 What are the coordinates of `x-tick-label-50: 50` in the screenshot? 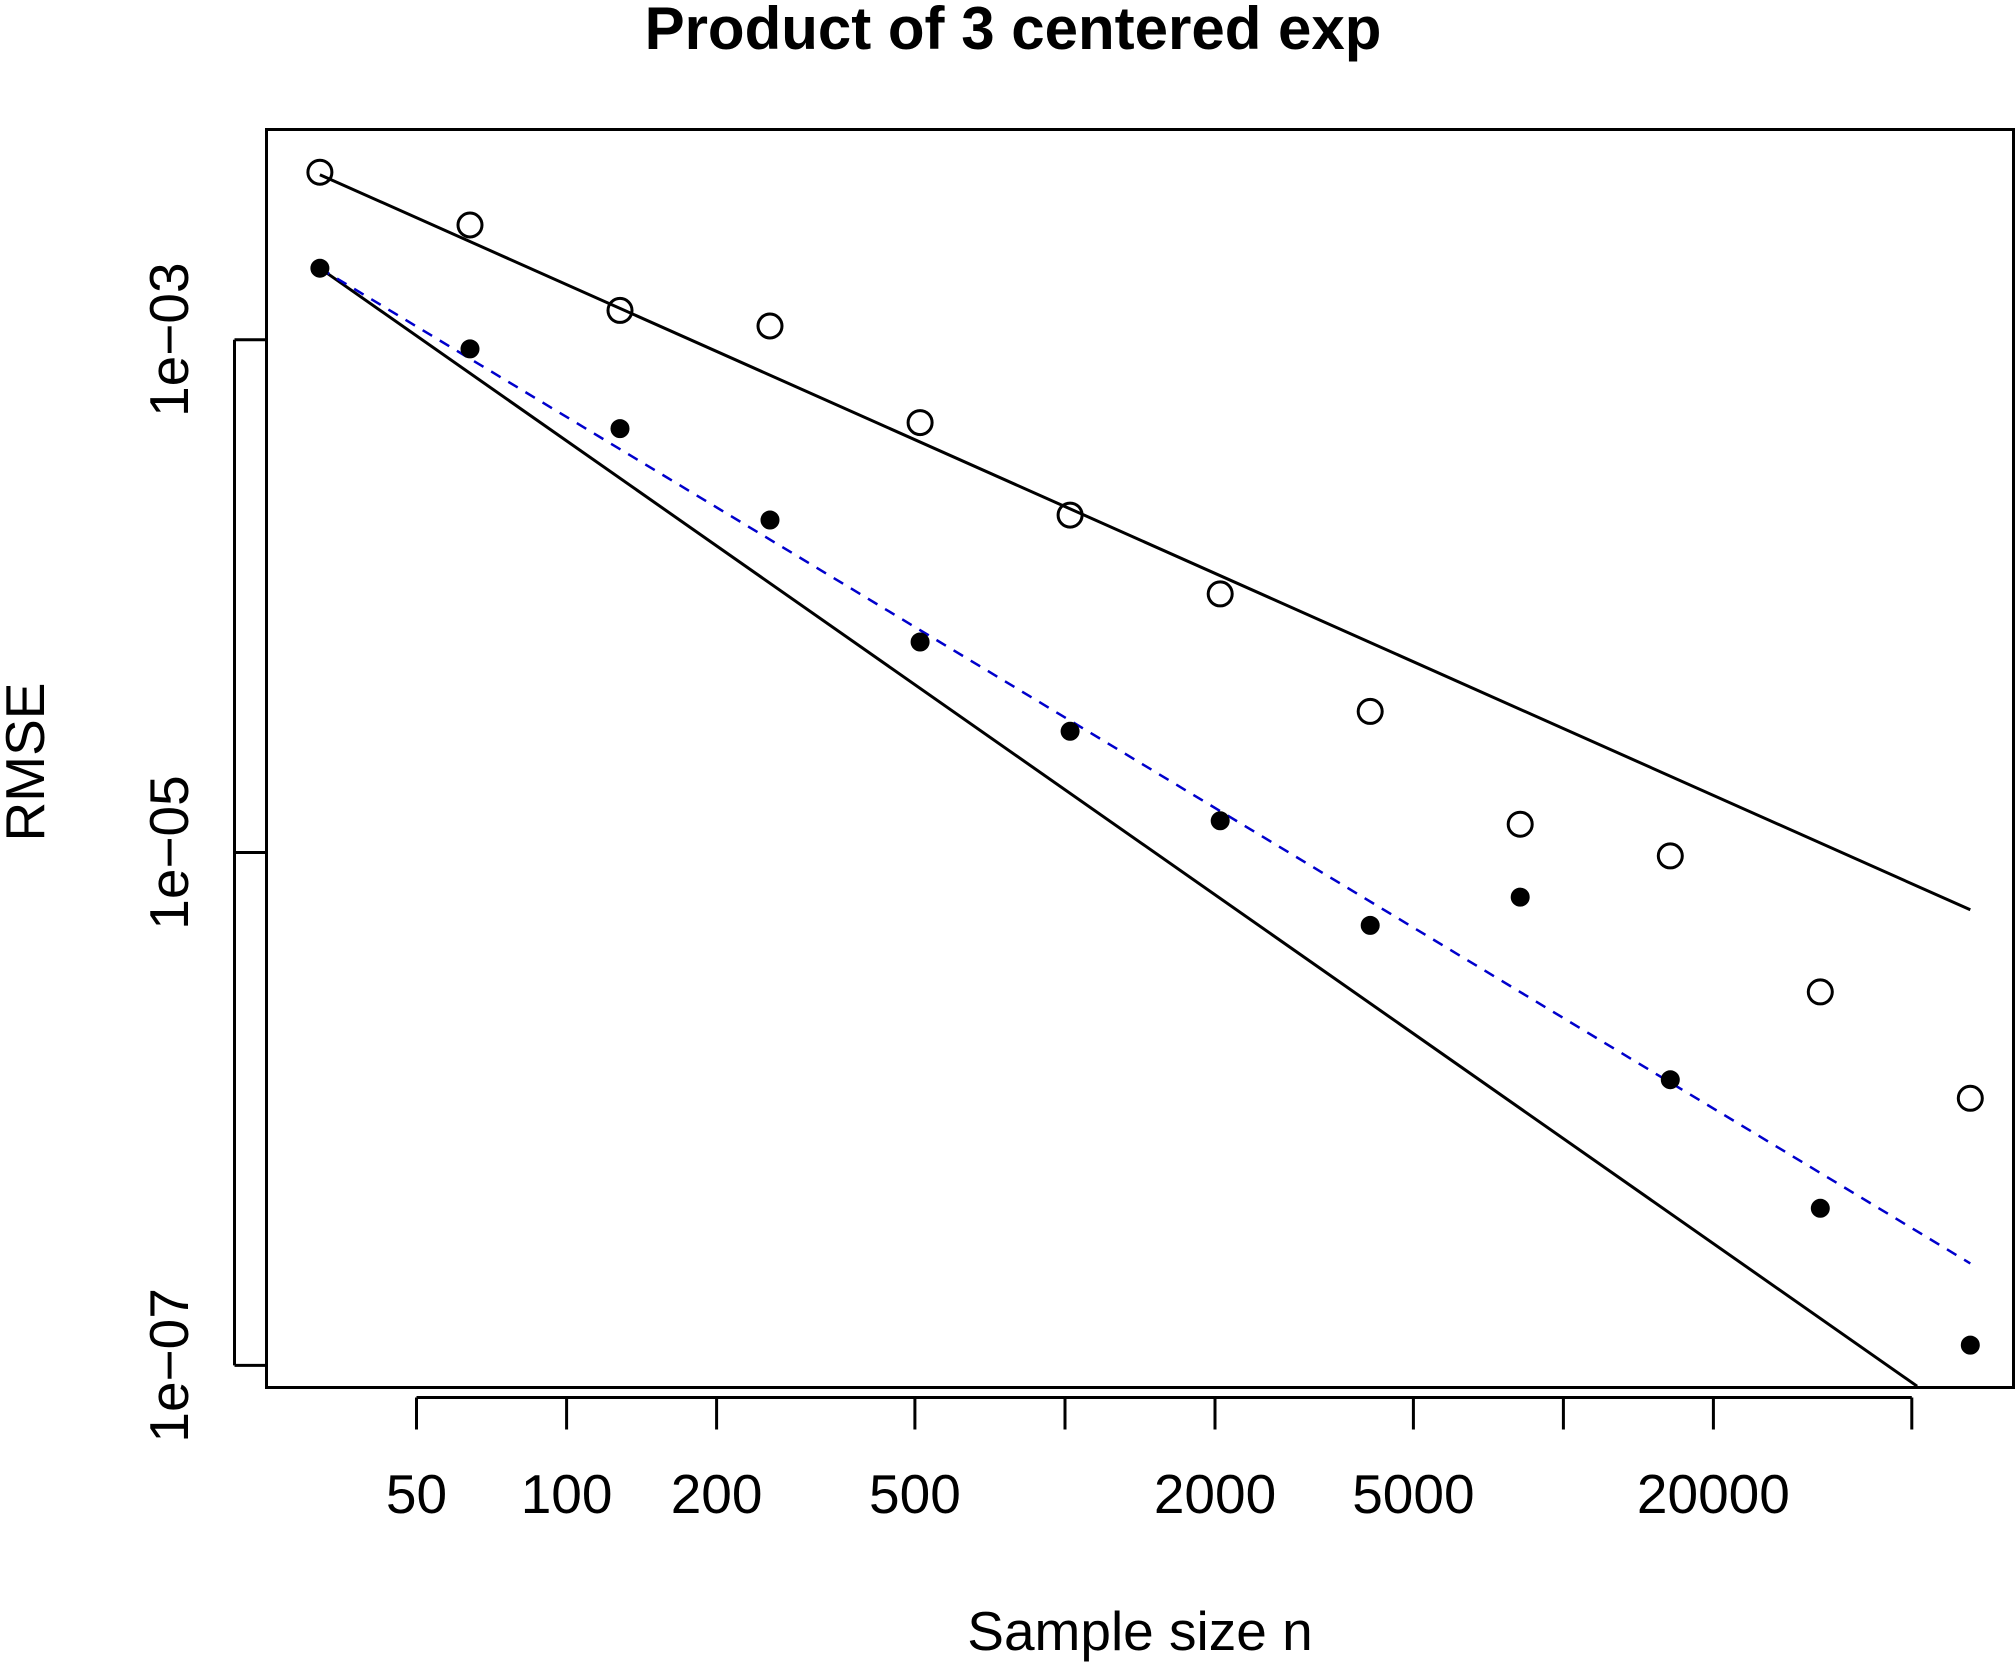 It's located at (416, 1494).